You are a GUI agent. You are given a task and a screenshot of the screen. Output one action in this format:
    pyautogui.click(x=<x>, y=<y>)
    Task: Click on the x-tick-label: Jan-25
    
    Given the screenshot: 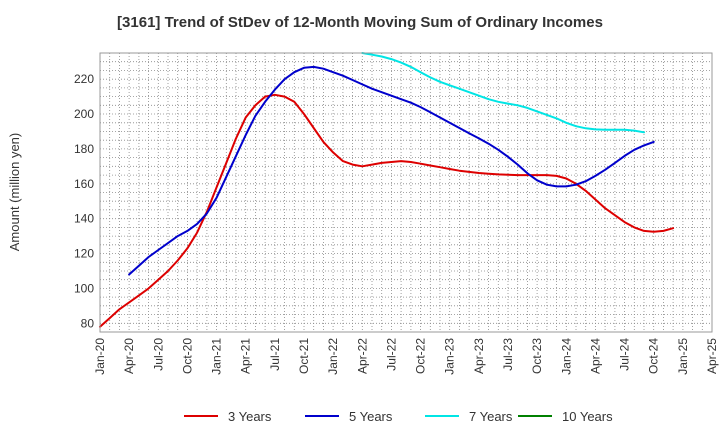 What is the action you would take?
    pyautogui.click(x=683, y=356)
    